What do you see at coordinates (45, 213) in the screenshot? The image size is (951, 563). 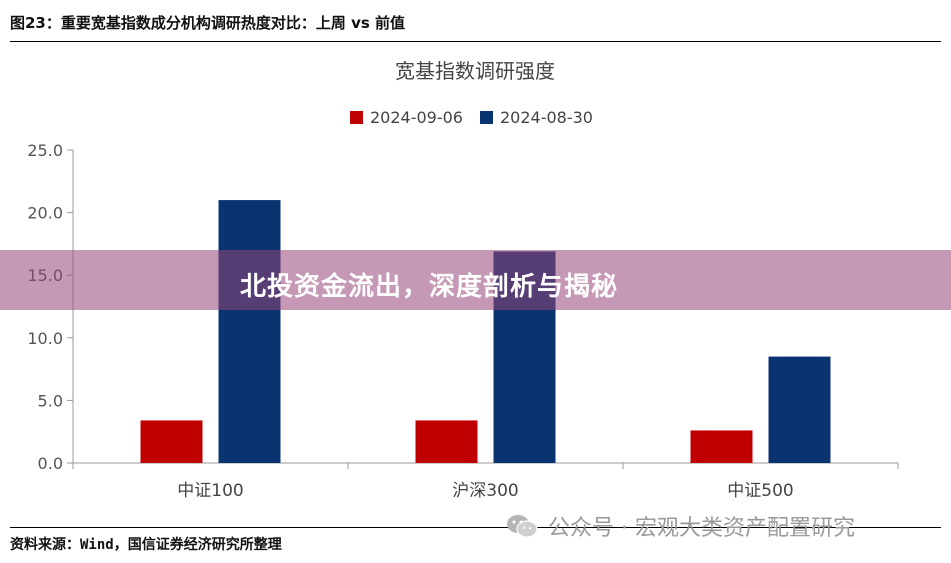 I see `y-tick-label-4: 20.0` at bounding box center [45, 213].